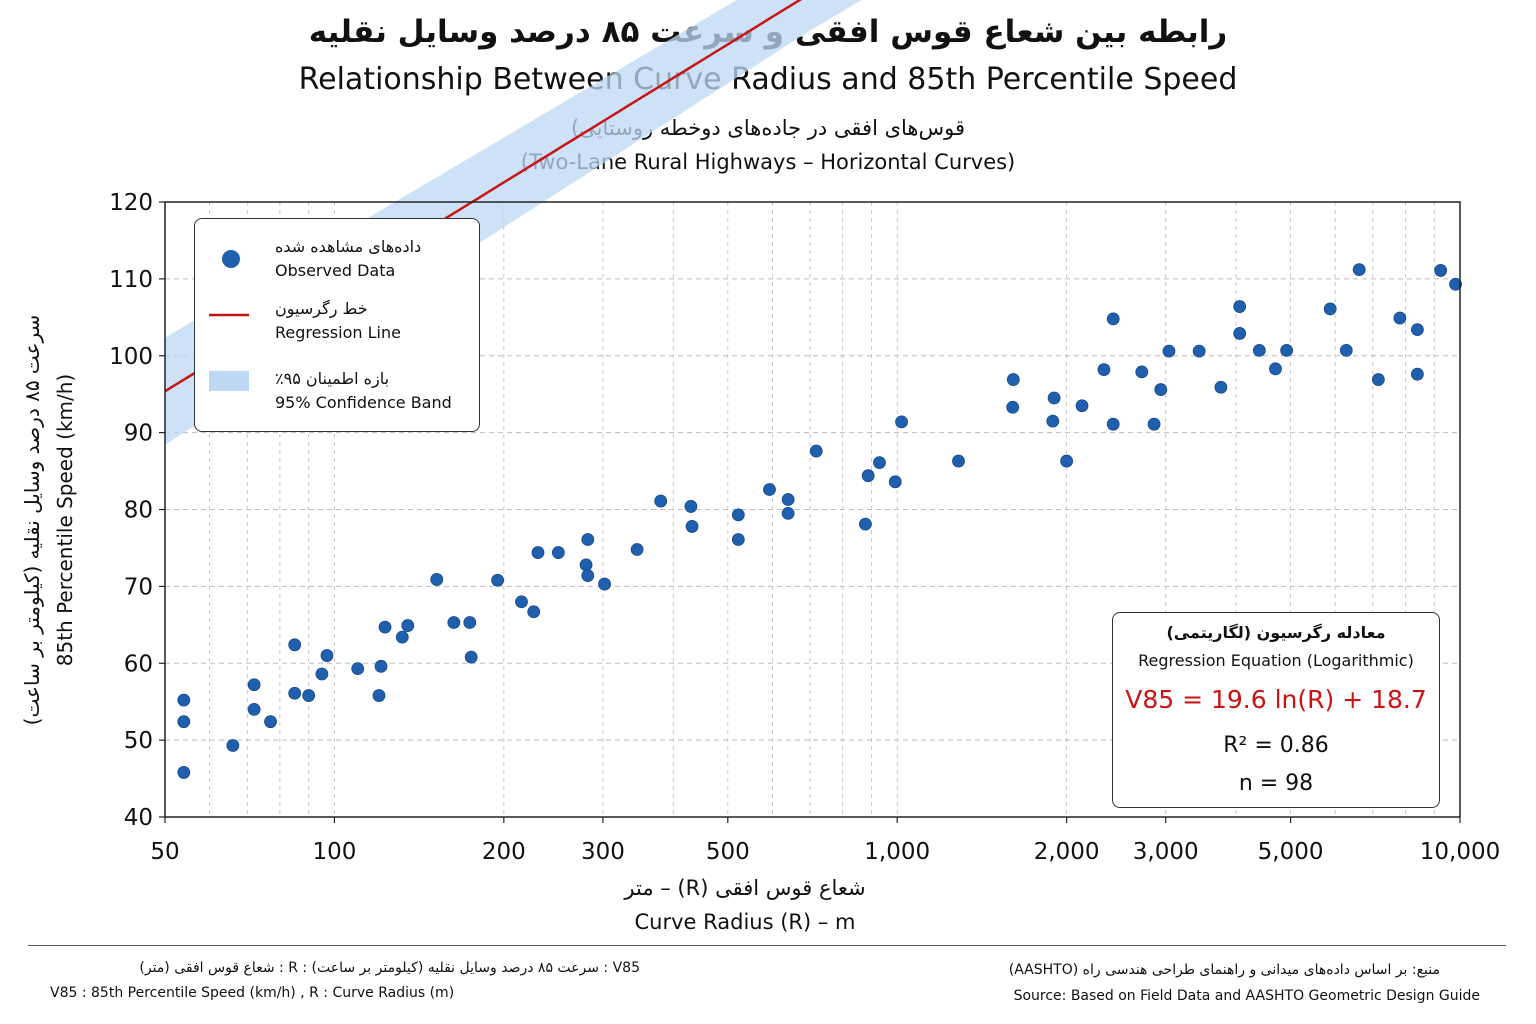 The image size is (1536, 1024). What do you see at coordinates (897, 852) in the screenshot?
I see `x-tick-label: 1,000` at bounding box center [897, 852].